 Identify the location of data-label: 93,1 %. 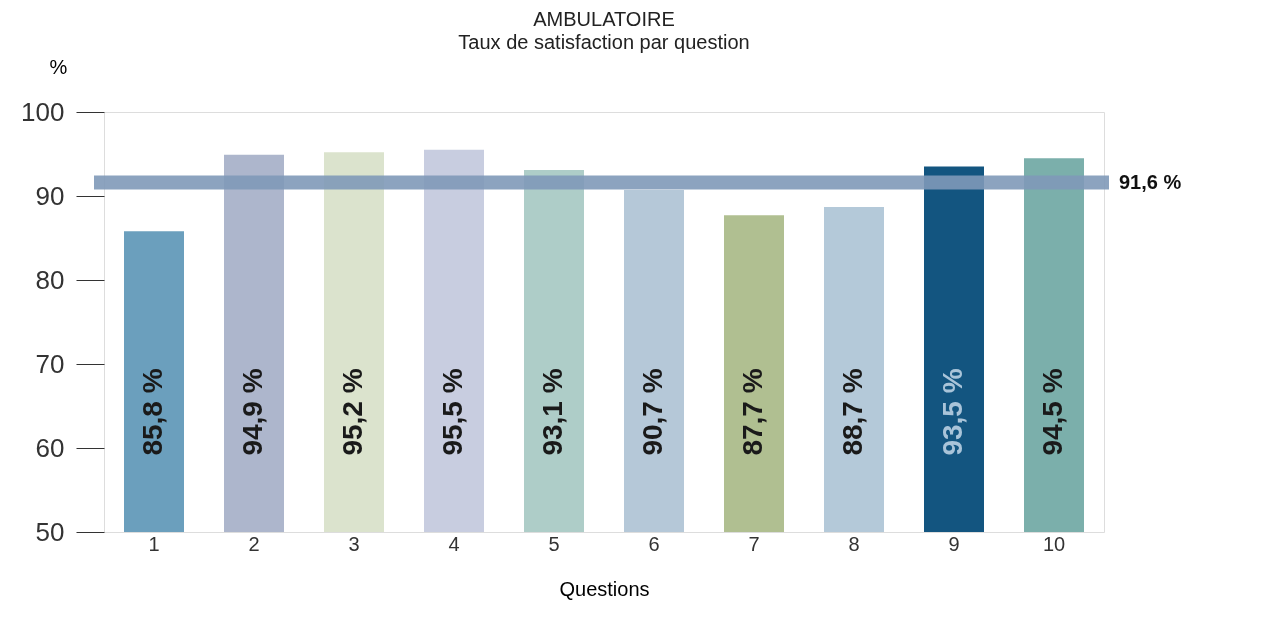
(552, 412).